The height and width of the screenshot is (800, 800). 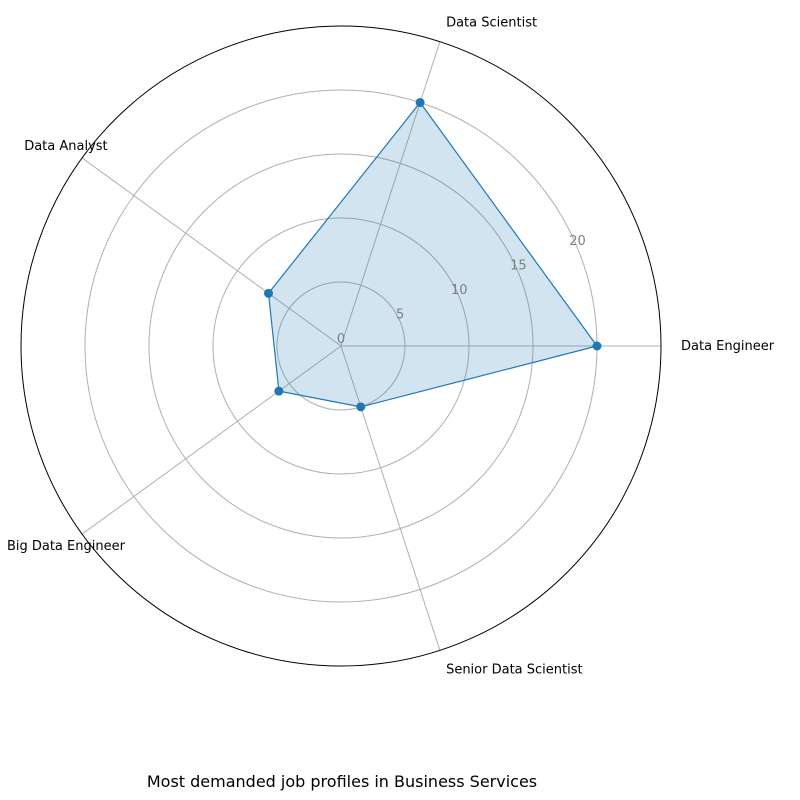 What do you see at coordinates (341, 339) in the screenshot?
I see `r-tick-label: 0` at bounding box center [341, 339].